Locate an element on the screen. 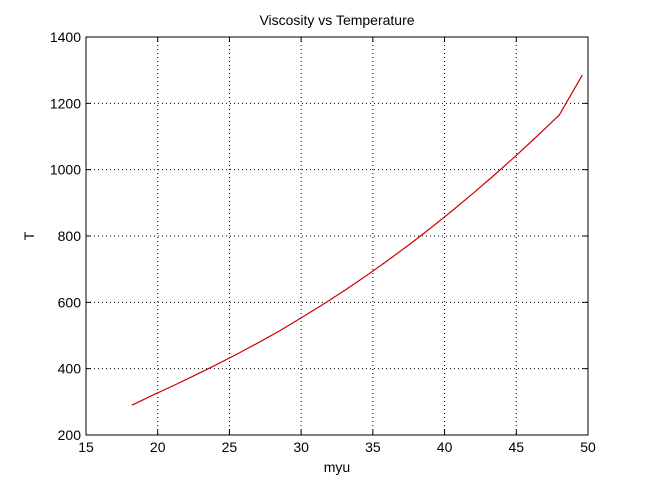  x-tick-label: 40 is located at coordinates (445, 447).